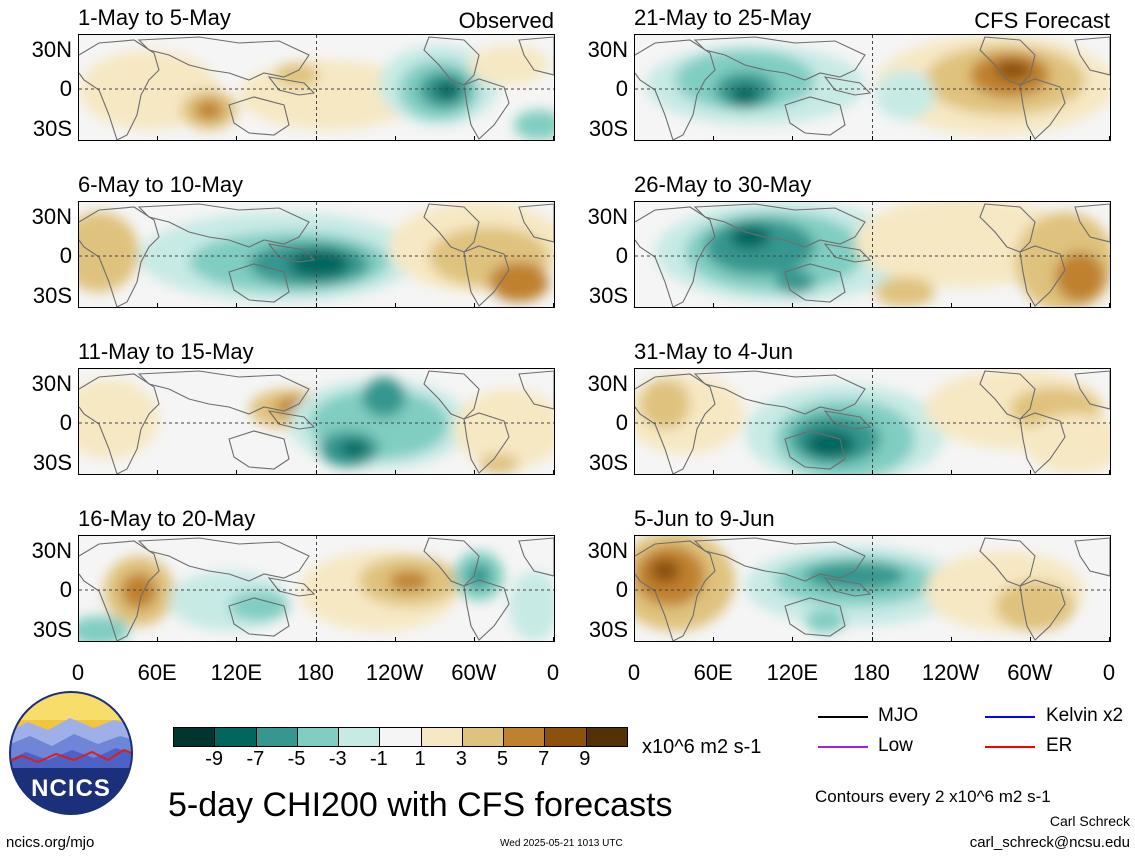  What do you see at coordinates (502, 759) in the screenshot?
I see `colorbar-label: 5` at bounding box center [502, 759].